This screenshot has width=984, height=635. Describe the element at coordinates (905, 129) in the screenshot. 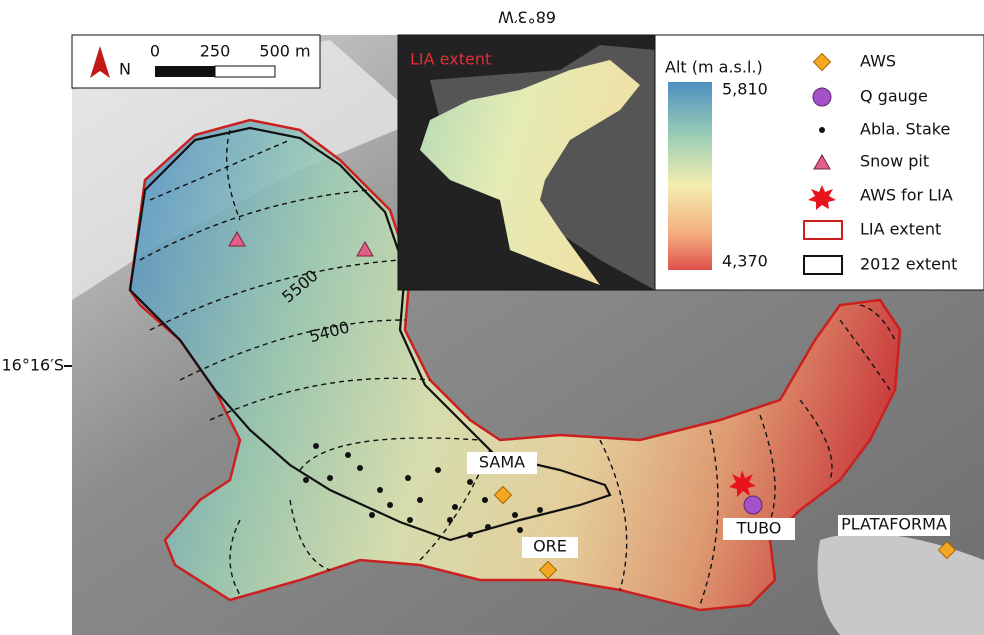

I see `legend-label: Abla. Stake` at that location.